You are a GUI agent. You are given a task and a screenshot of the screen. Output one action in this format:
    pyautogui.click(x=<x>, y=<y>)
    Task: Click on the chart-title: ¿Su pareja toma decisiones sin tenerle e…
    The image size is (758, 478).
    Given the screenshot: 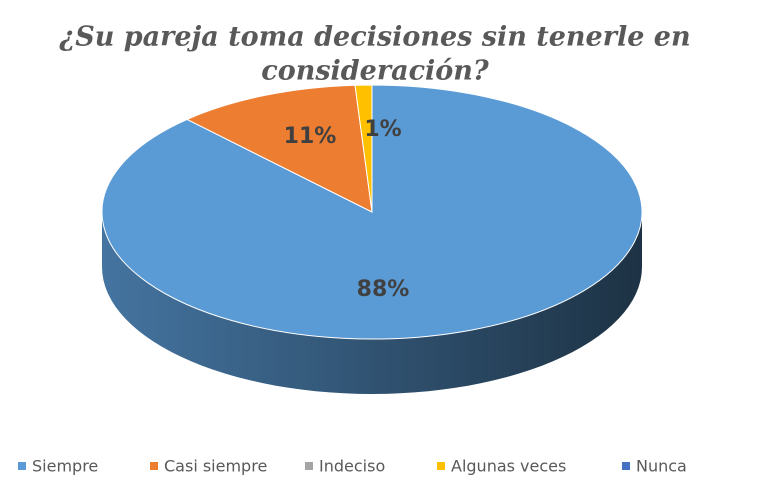 What is the action you would take?
    pyautogui.click(x=374, y=37)
    